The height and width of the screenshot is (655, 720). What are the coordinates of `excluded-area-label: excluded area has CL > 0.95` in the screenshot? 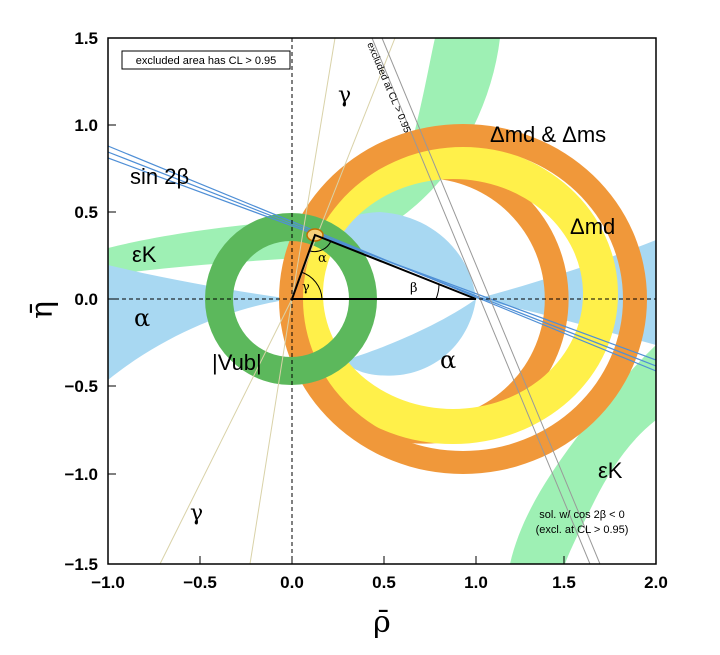 It's located at (206, 61).